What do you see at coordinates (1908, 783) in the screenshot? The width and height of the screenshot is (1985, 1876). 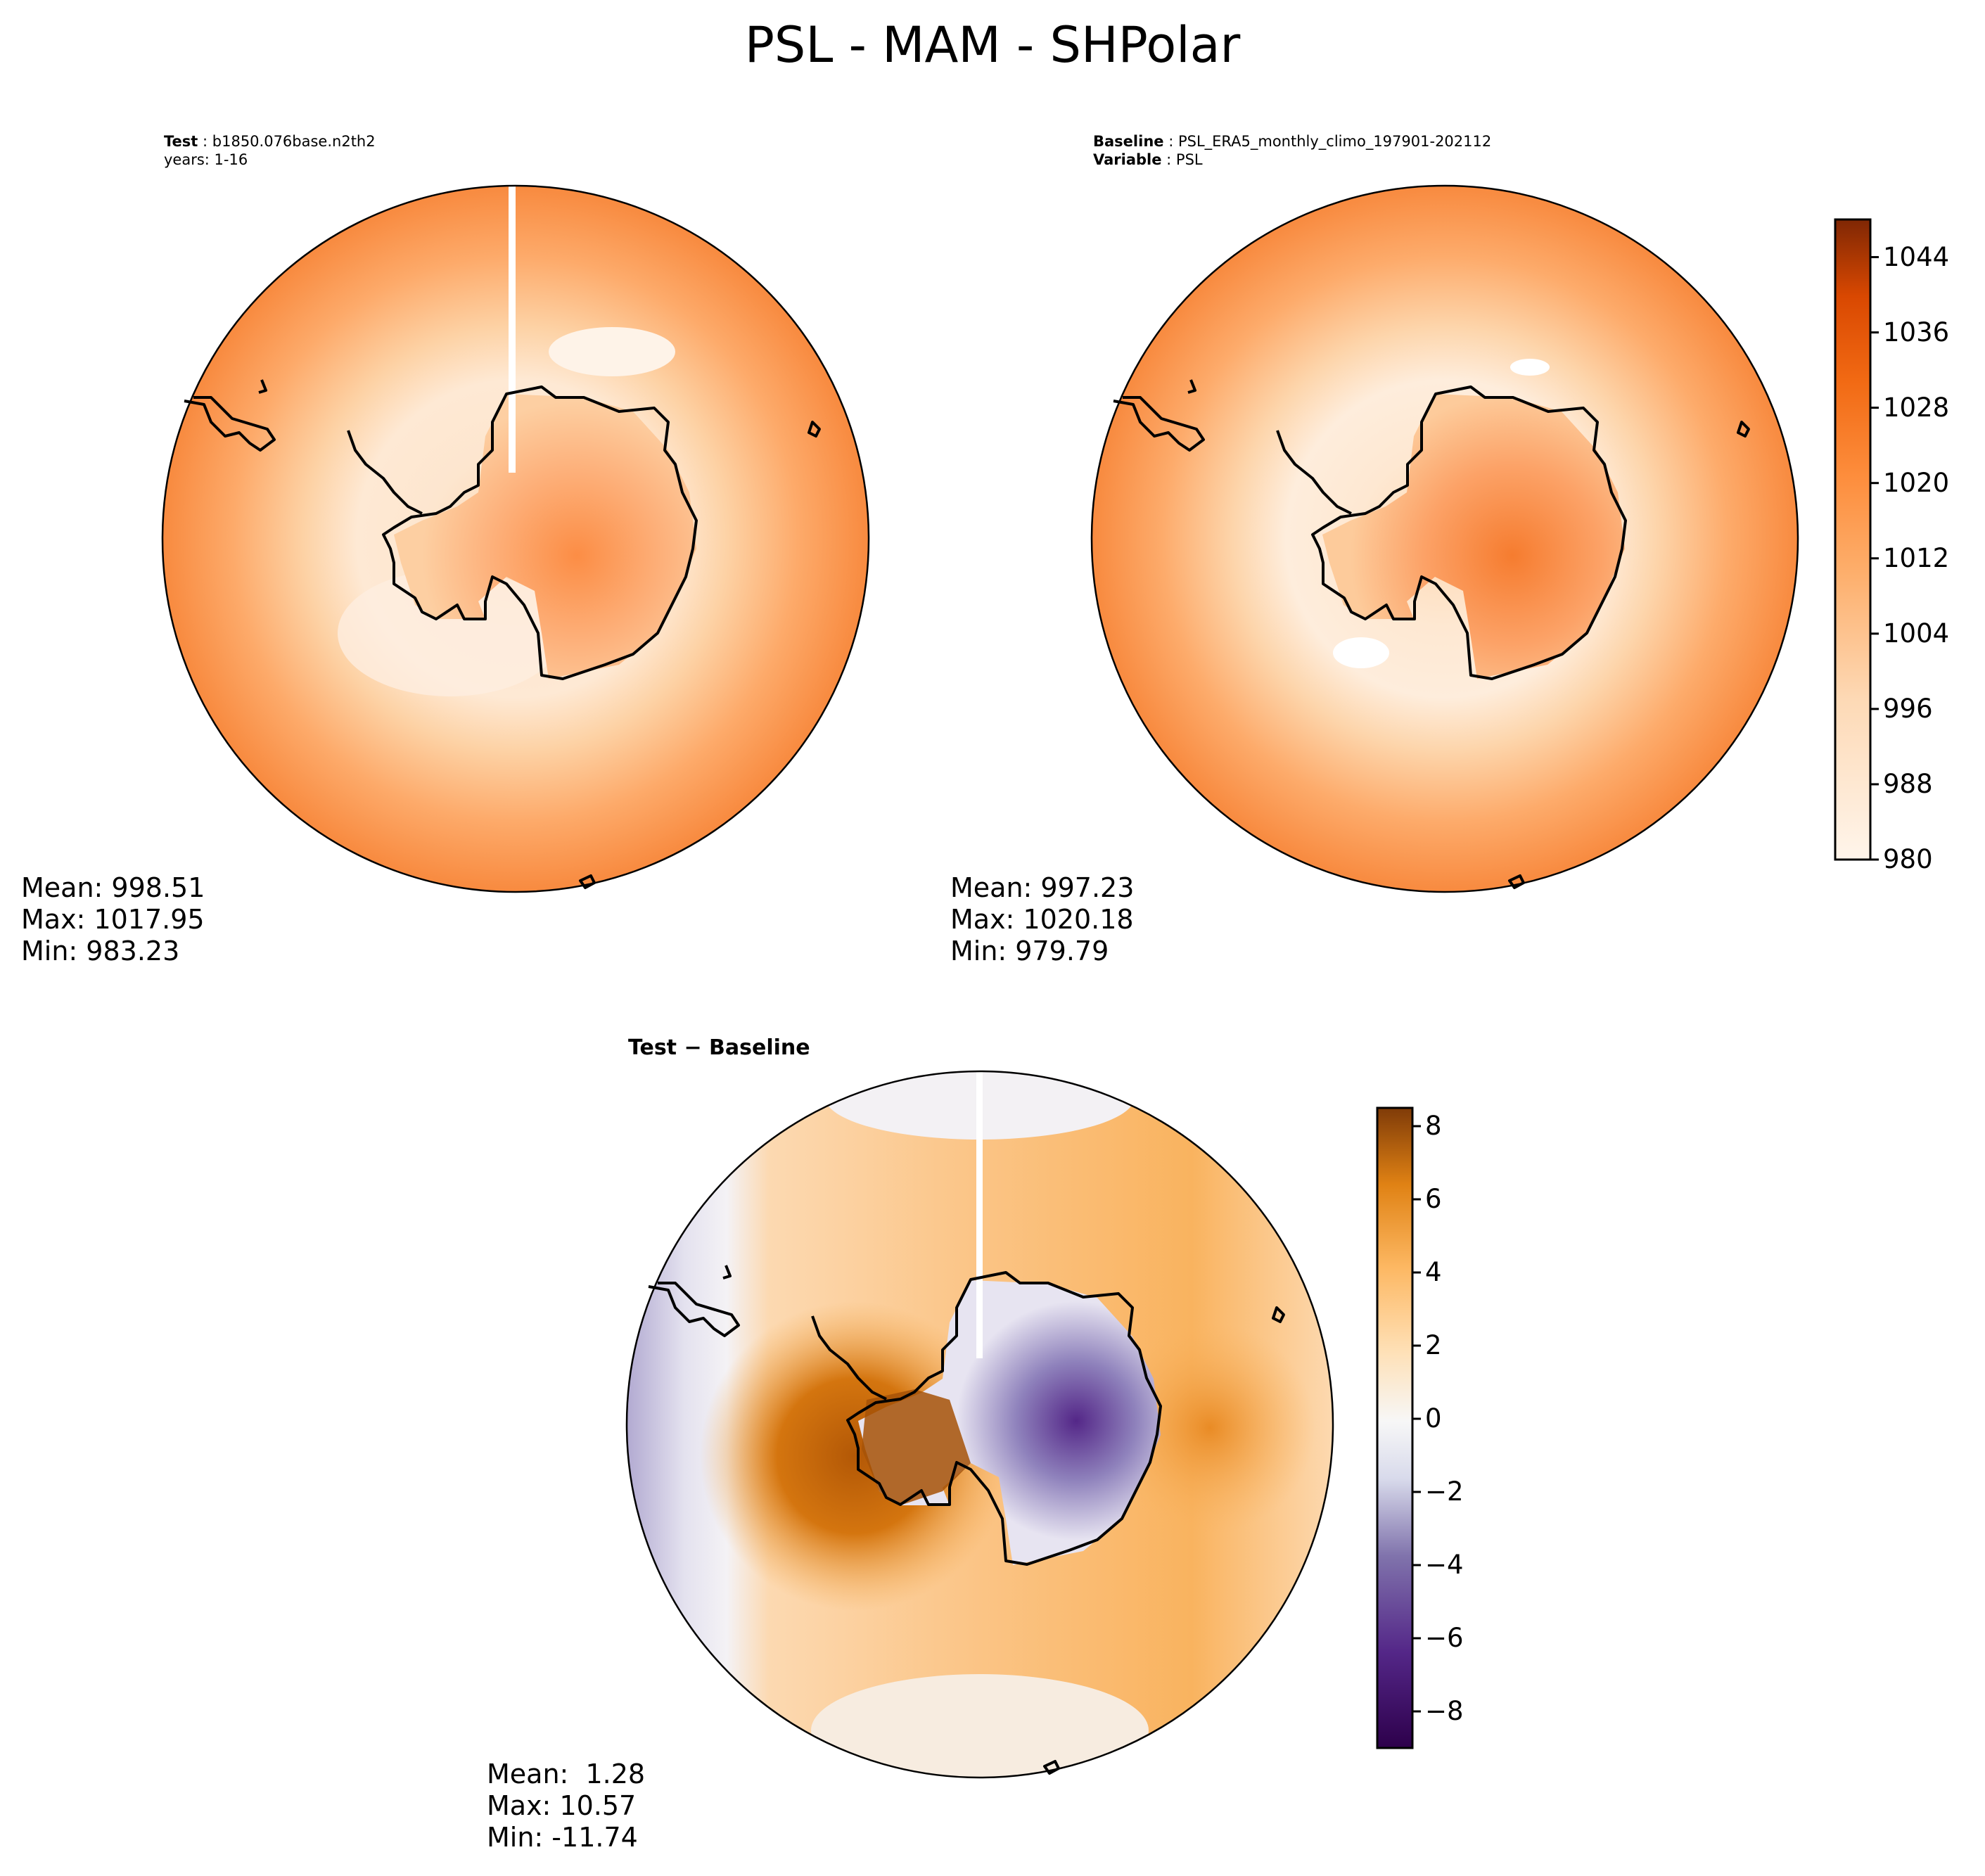 I see `baseline-colorbar-tick-label: 988` at bounding box center [1908, 783].